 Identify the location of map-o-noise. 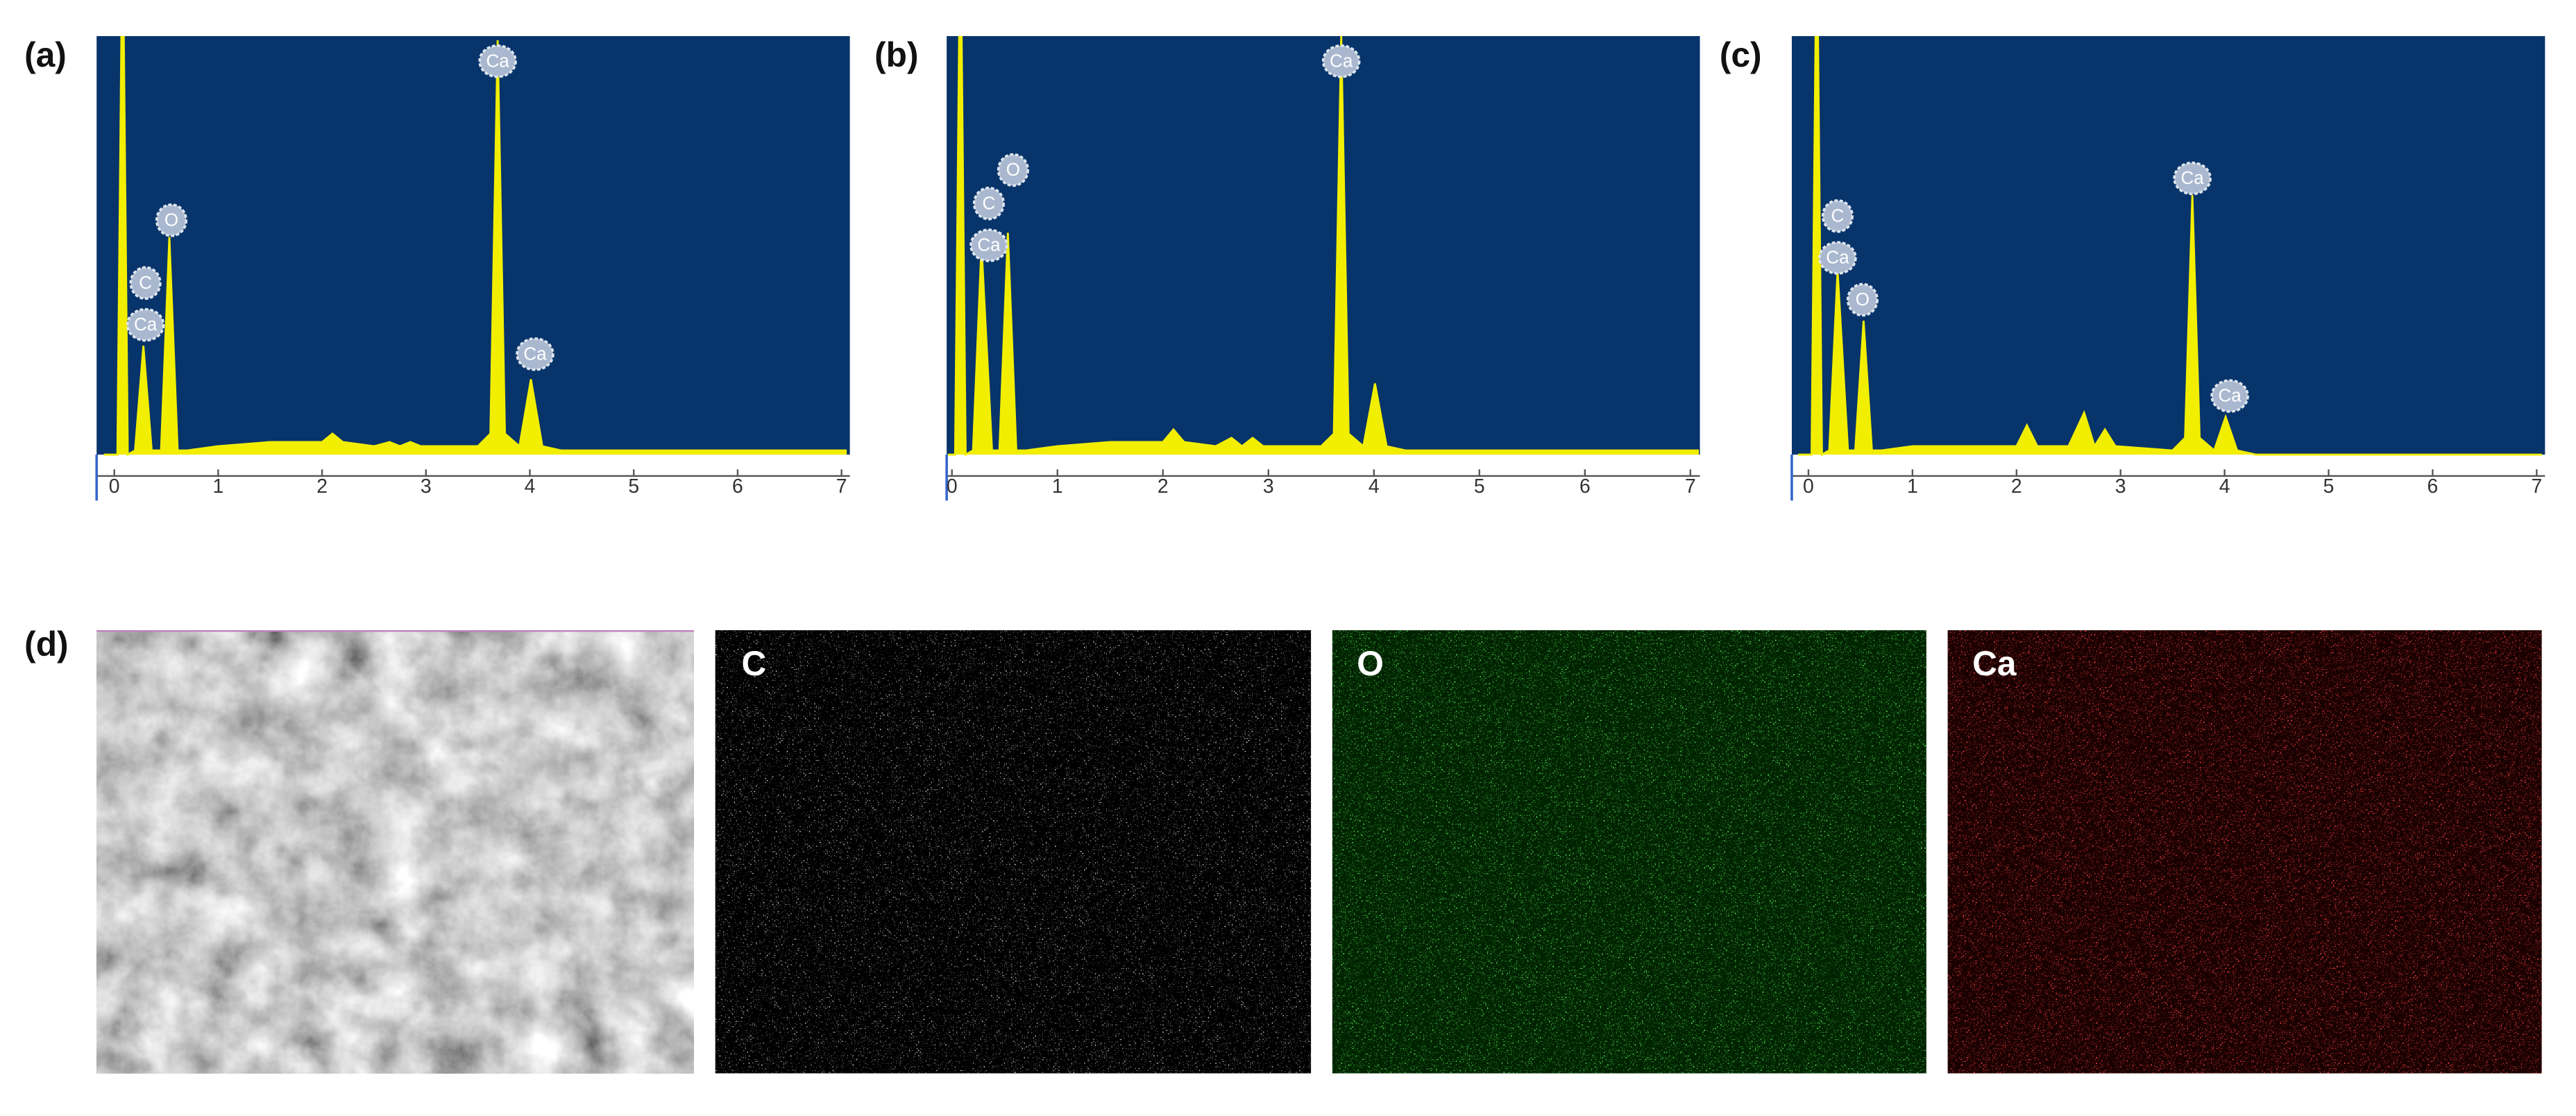
(1629, 852).